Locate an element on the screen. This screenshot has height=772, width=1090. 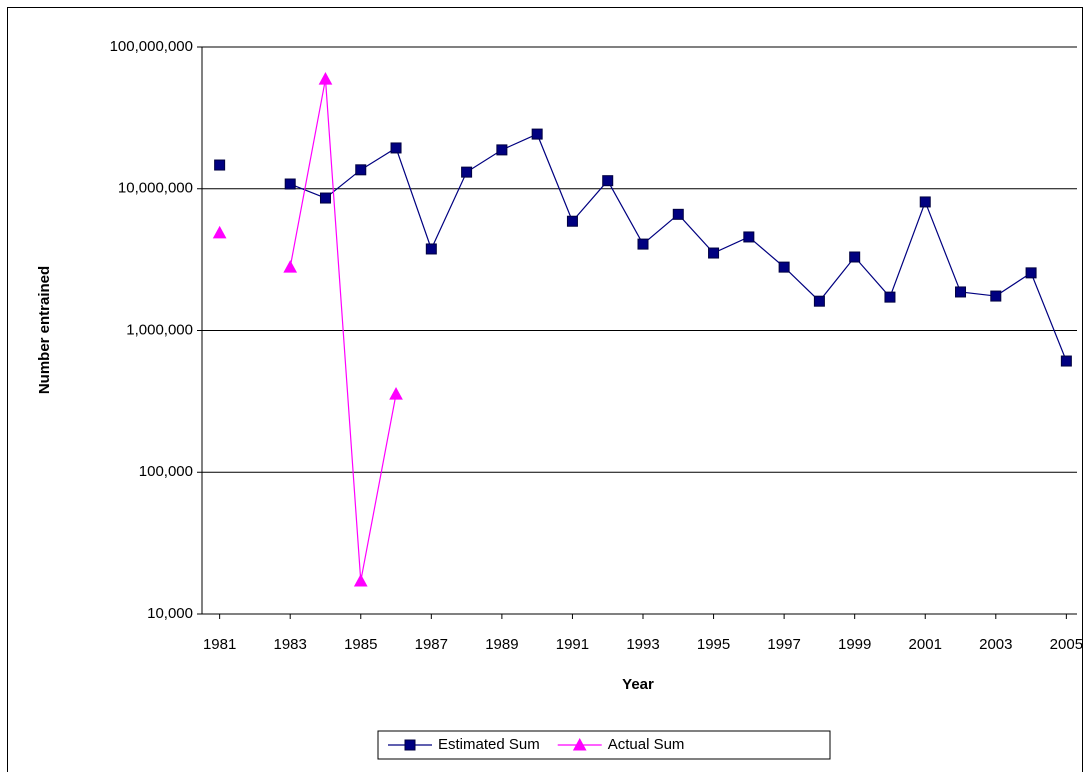
x-tick-label: 1993 is located at coordinates (642, 644).